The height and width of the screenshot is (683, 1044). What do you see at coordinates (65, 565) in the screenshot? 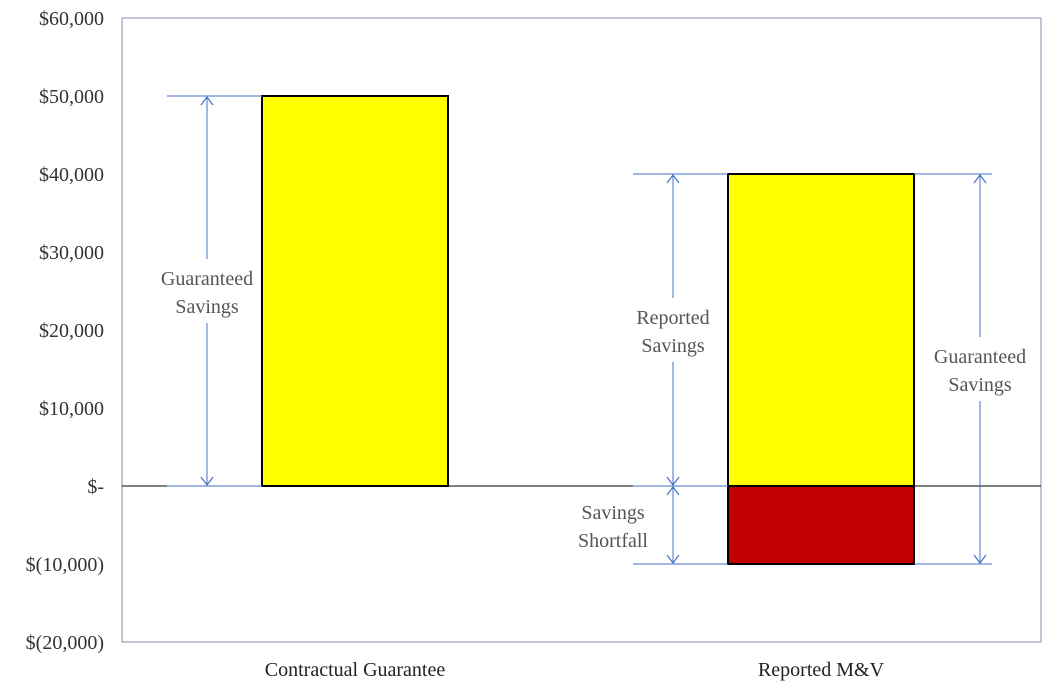
I see `y-tick-label: $(10,000)` at bounding box center [65, 565].